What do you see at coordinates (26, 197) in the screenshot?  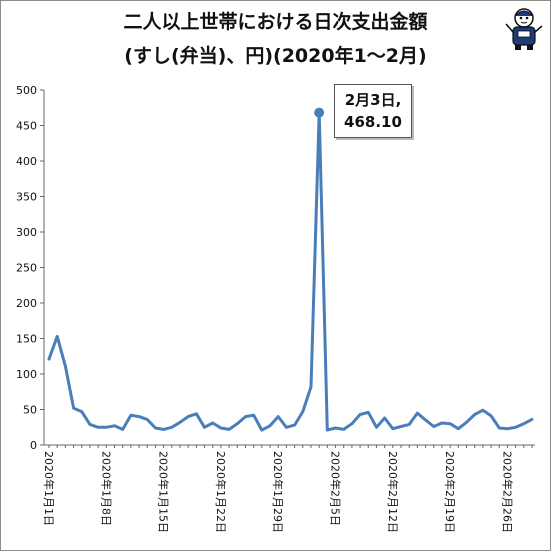 I see `y-tick-label: 350` at bounding box center [26, 197].